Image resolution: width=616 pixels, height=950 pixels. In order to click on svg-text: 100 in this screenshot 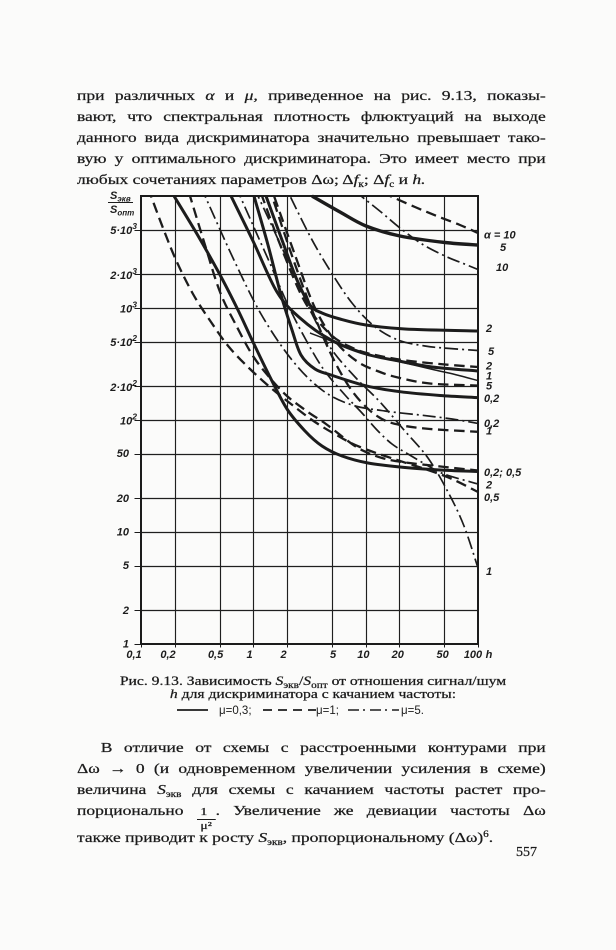, I will do `click(473, 655)`.